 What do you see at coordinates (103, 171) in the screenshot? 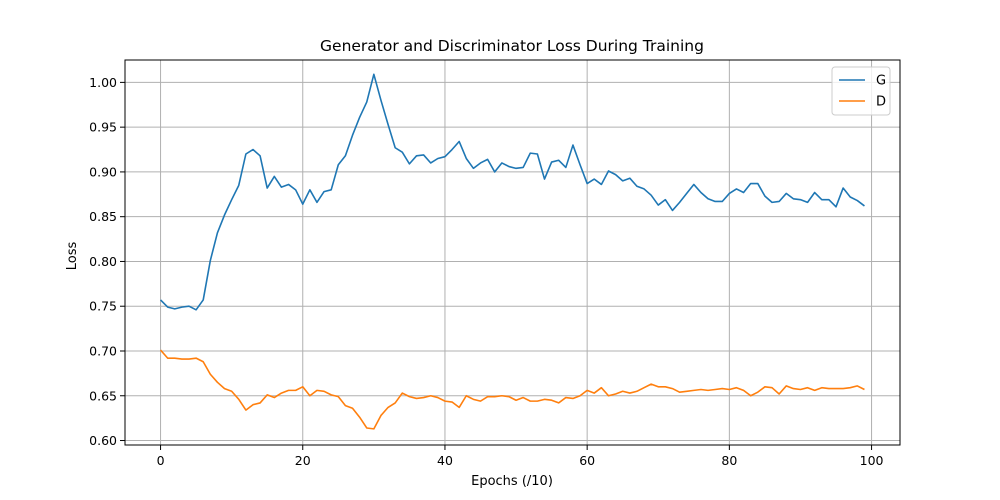
I see `y-tick-label: 0.90` at bounding box center [103, 171].